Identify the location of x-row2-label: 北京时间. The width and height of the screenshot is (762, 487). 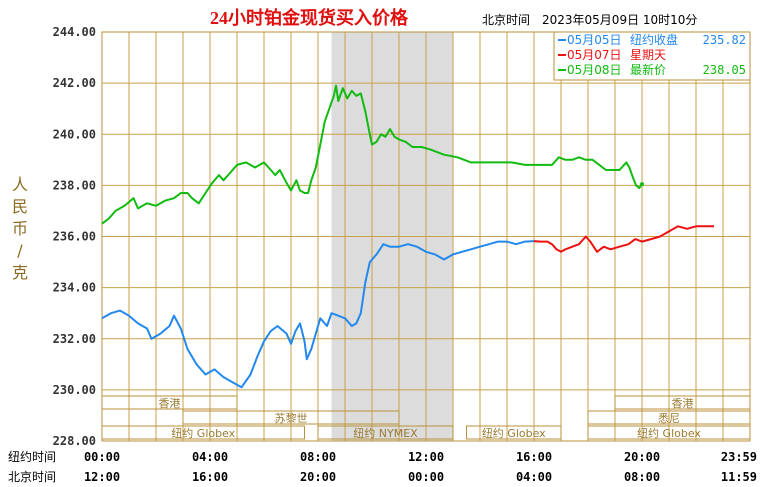
(32, 477).